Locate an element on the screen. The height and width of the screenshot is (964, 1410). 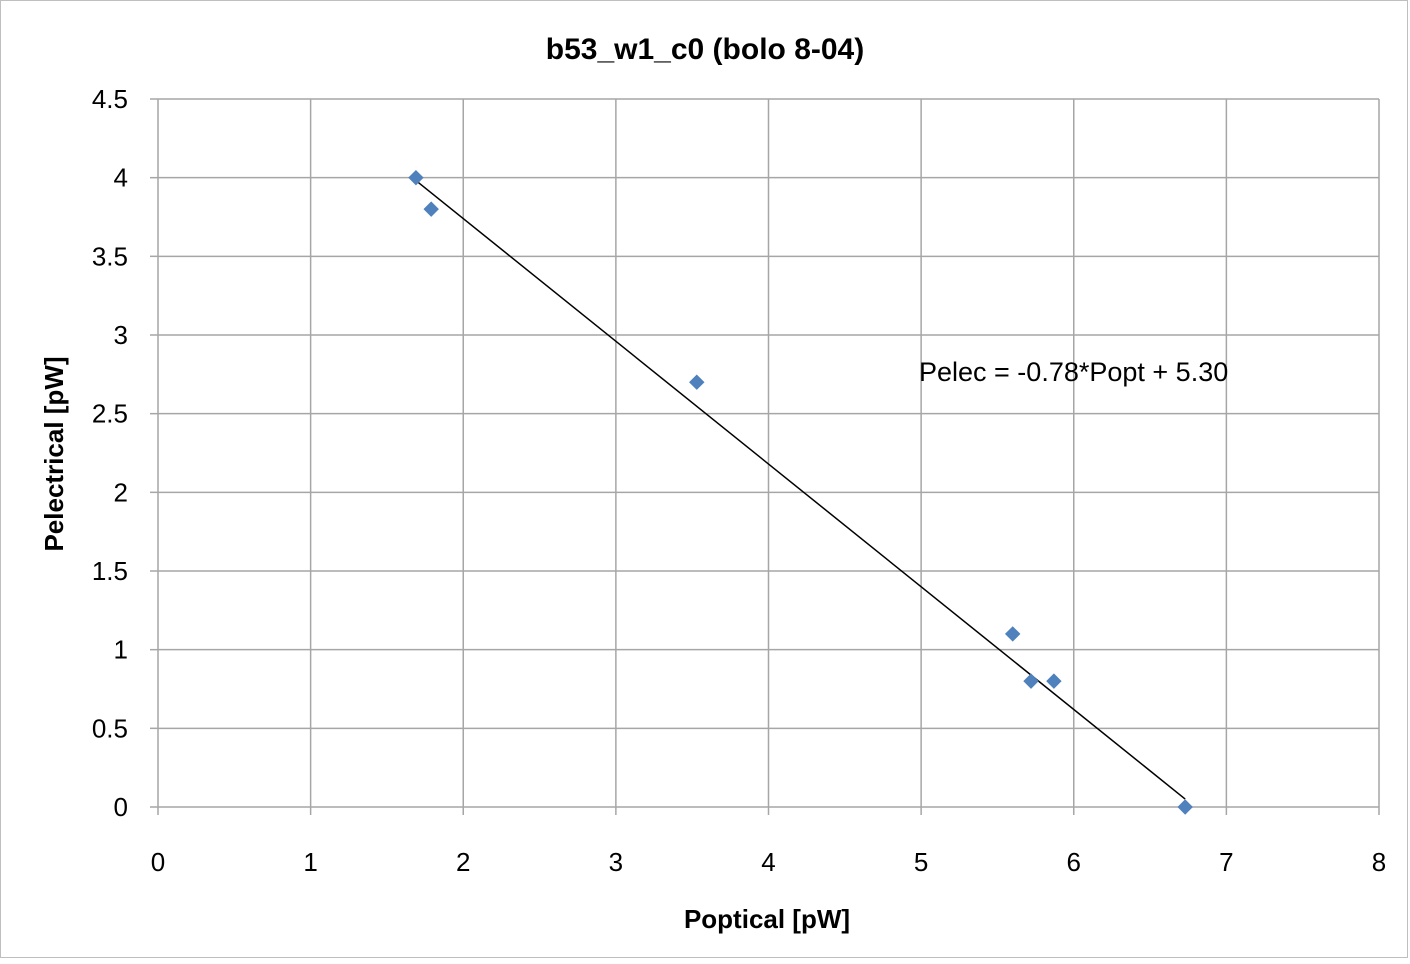
y-tick-label: 1 is located at coordinates (121, 650).